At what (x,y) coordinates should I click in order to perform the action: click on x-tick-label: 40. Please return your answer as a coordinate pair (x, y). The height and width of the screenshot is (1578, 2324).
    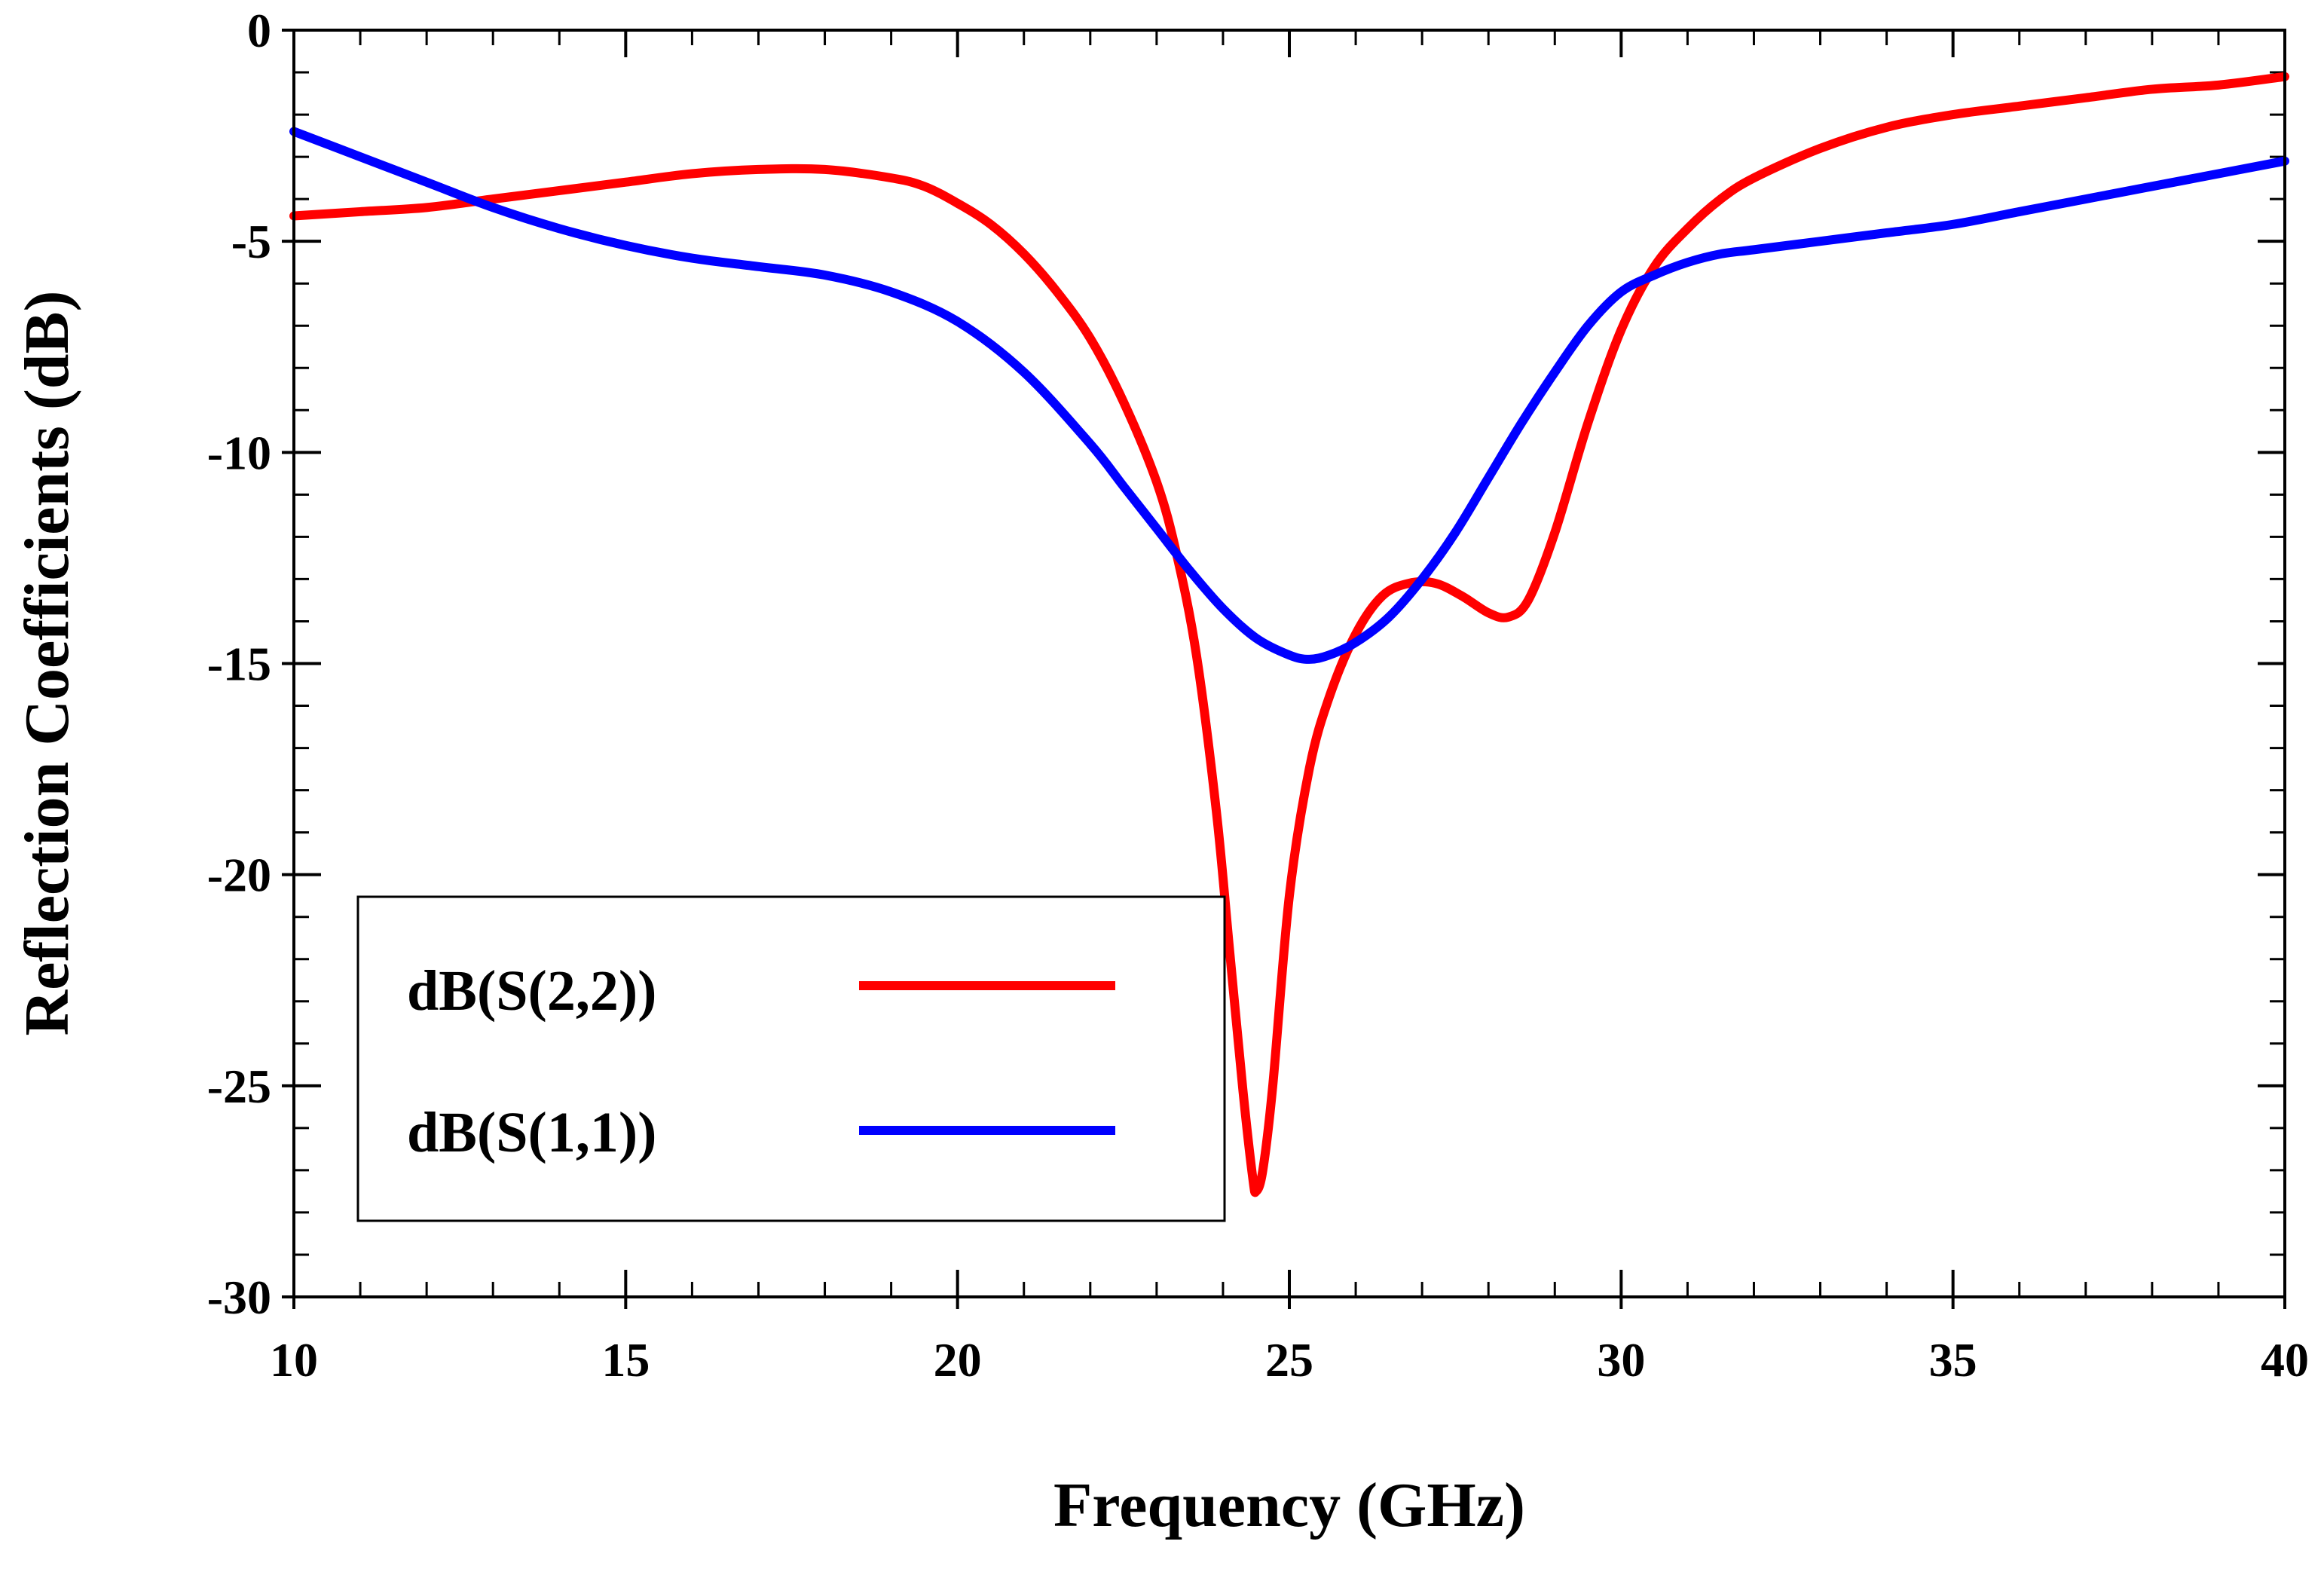
    Looking at the image, I should click on (2285, 1360).